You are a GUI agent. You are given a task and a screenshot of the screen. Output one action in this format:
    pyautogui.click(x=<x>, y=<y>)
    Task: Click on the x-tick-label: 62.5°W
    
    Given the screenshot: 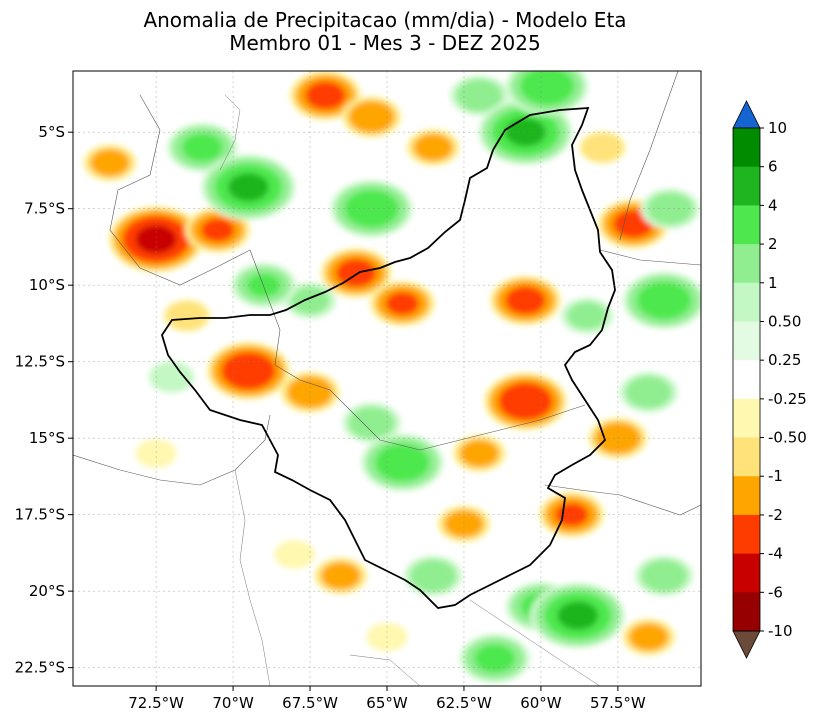 What is the action you would take?
    pyautogui.click(x=464, y=703)
    